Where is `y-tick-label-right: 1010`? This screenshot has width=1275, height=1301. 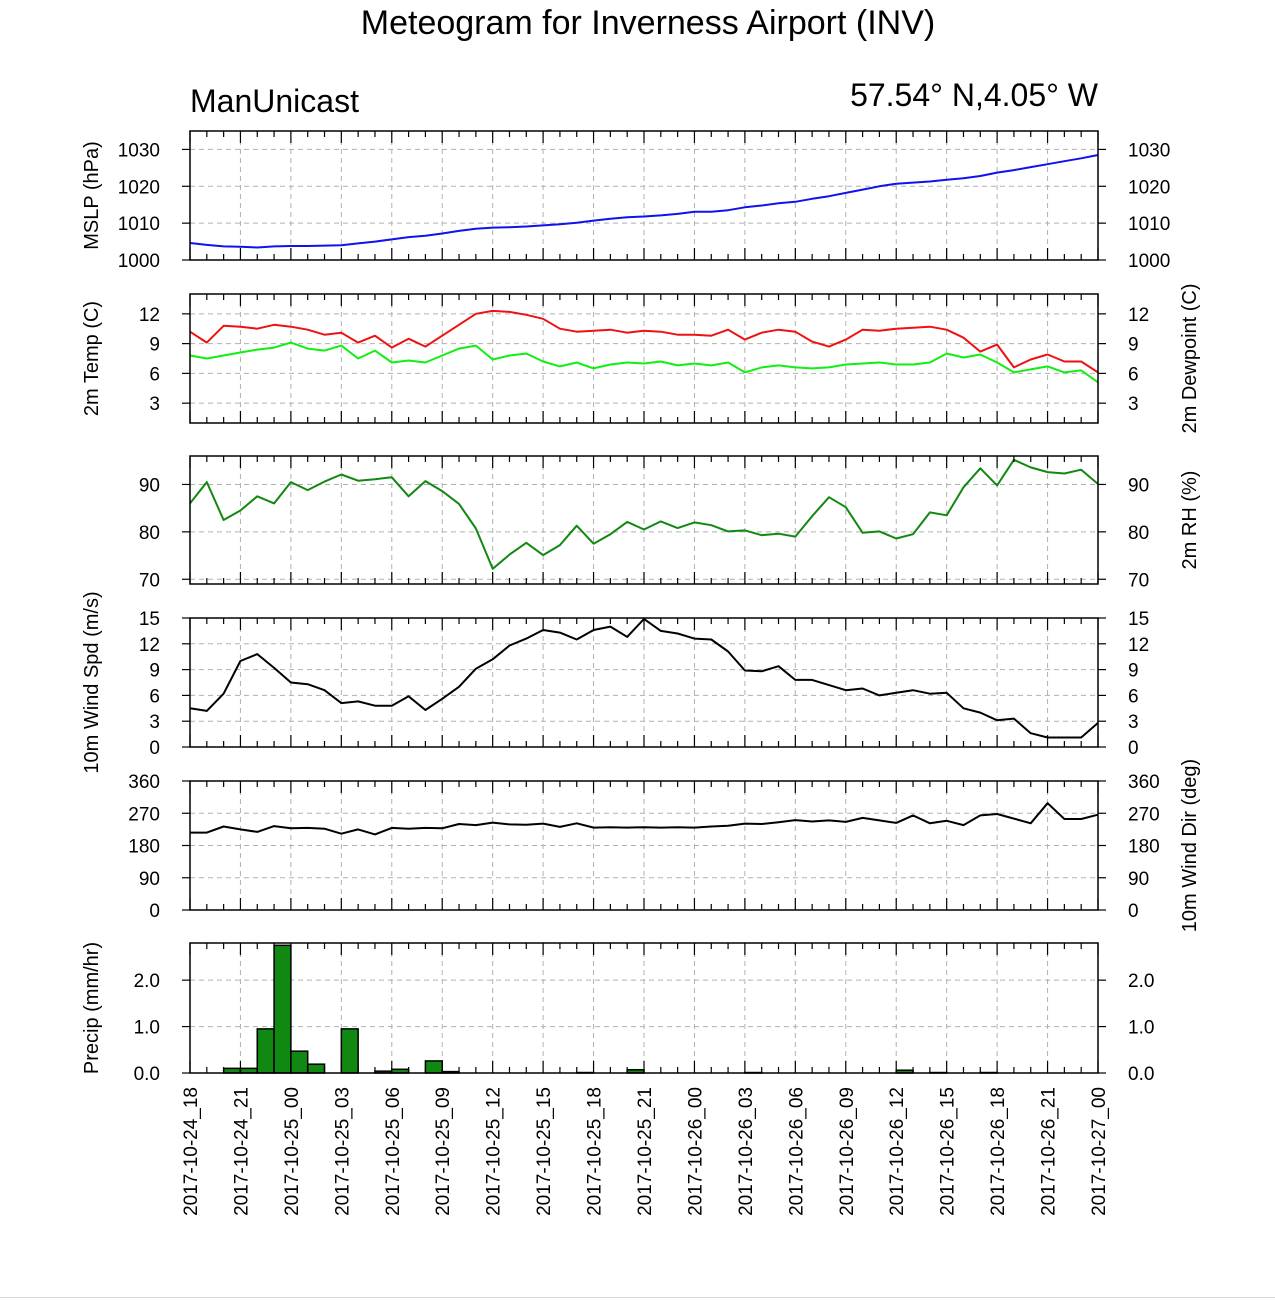 y-tick-label-right: 1010 is located at coordinates (1149, 224).